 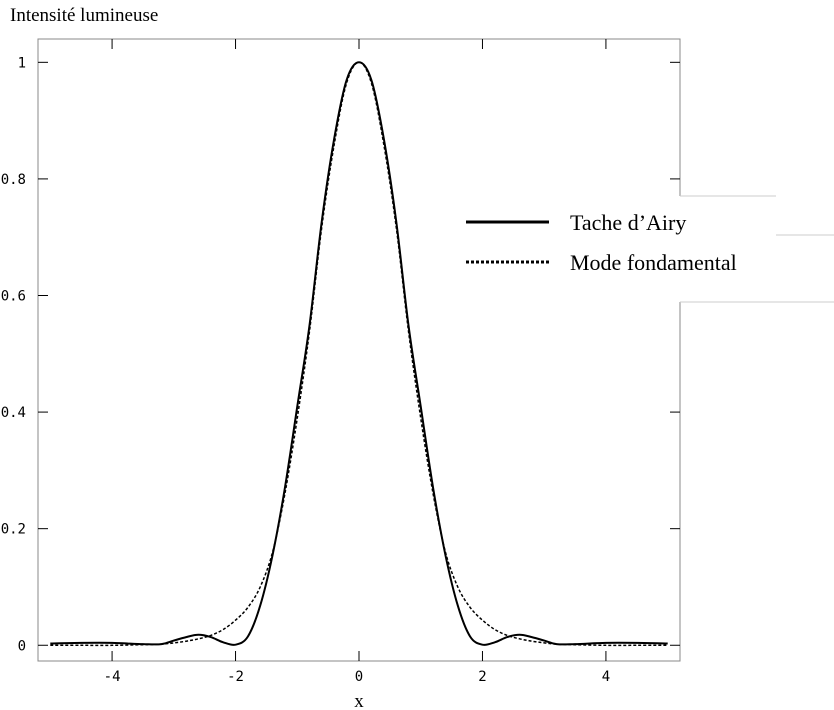 I want to click on y-tick-label: 0.4, so click(x=13, y=413).